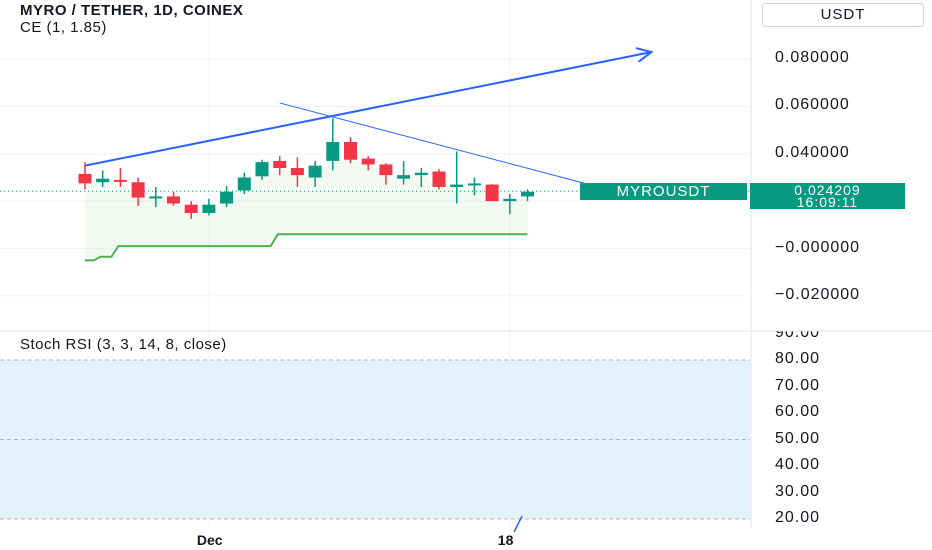 The height and width of the screenshot is (550, 932). Describe the element at coordinates (798, 411) in the screenshot. I see `stoch-tick-label: 60.00` at that location.